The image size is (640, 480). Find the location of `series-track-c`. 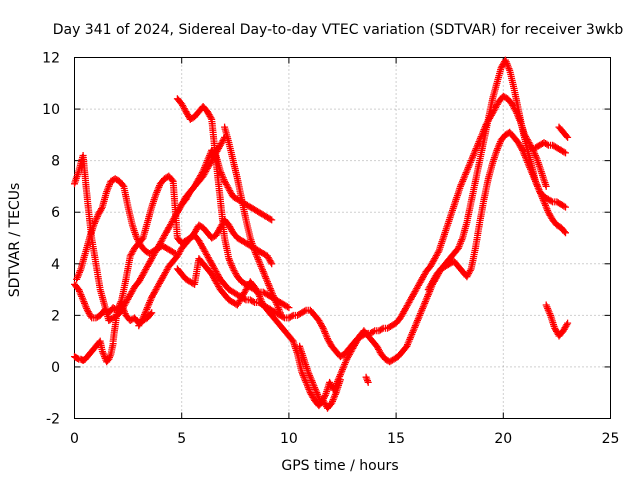

series-track-c is located at coordinates (94, 351).